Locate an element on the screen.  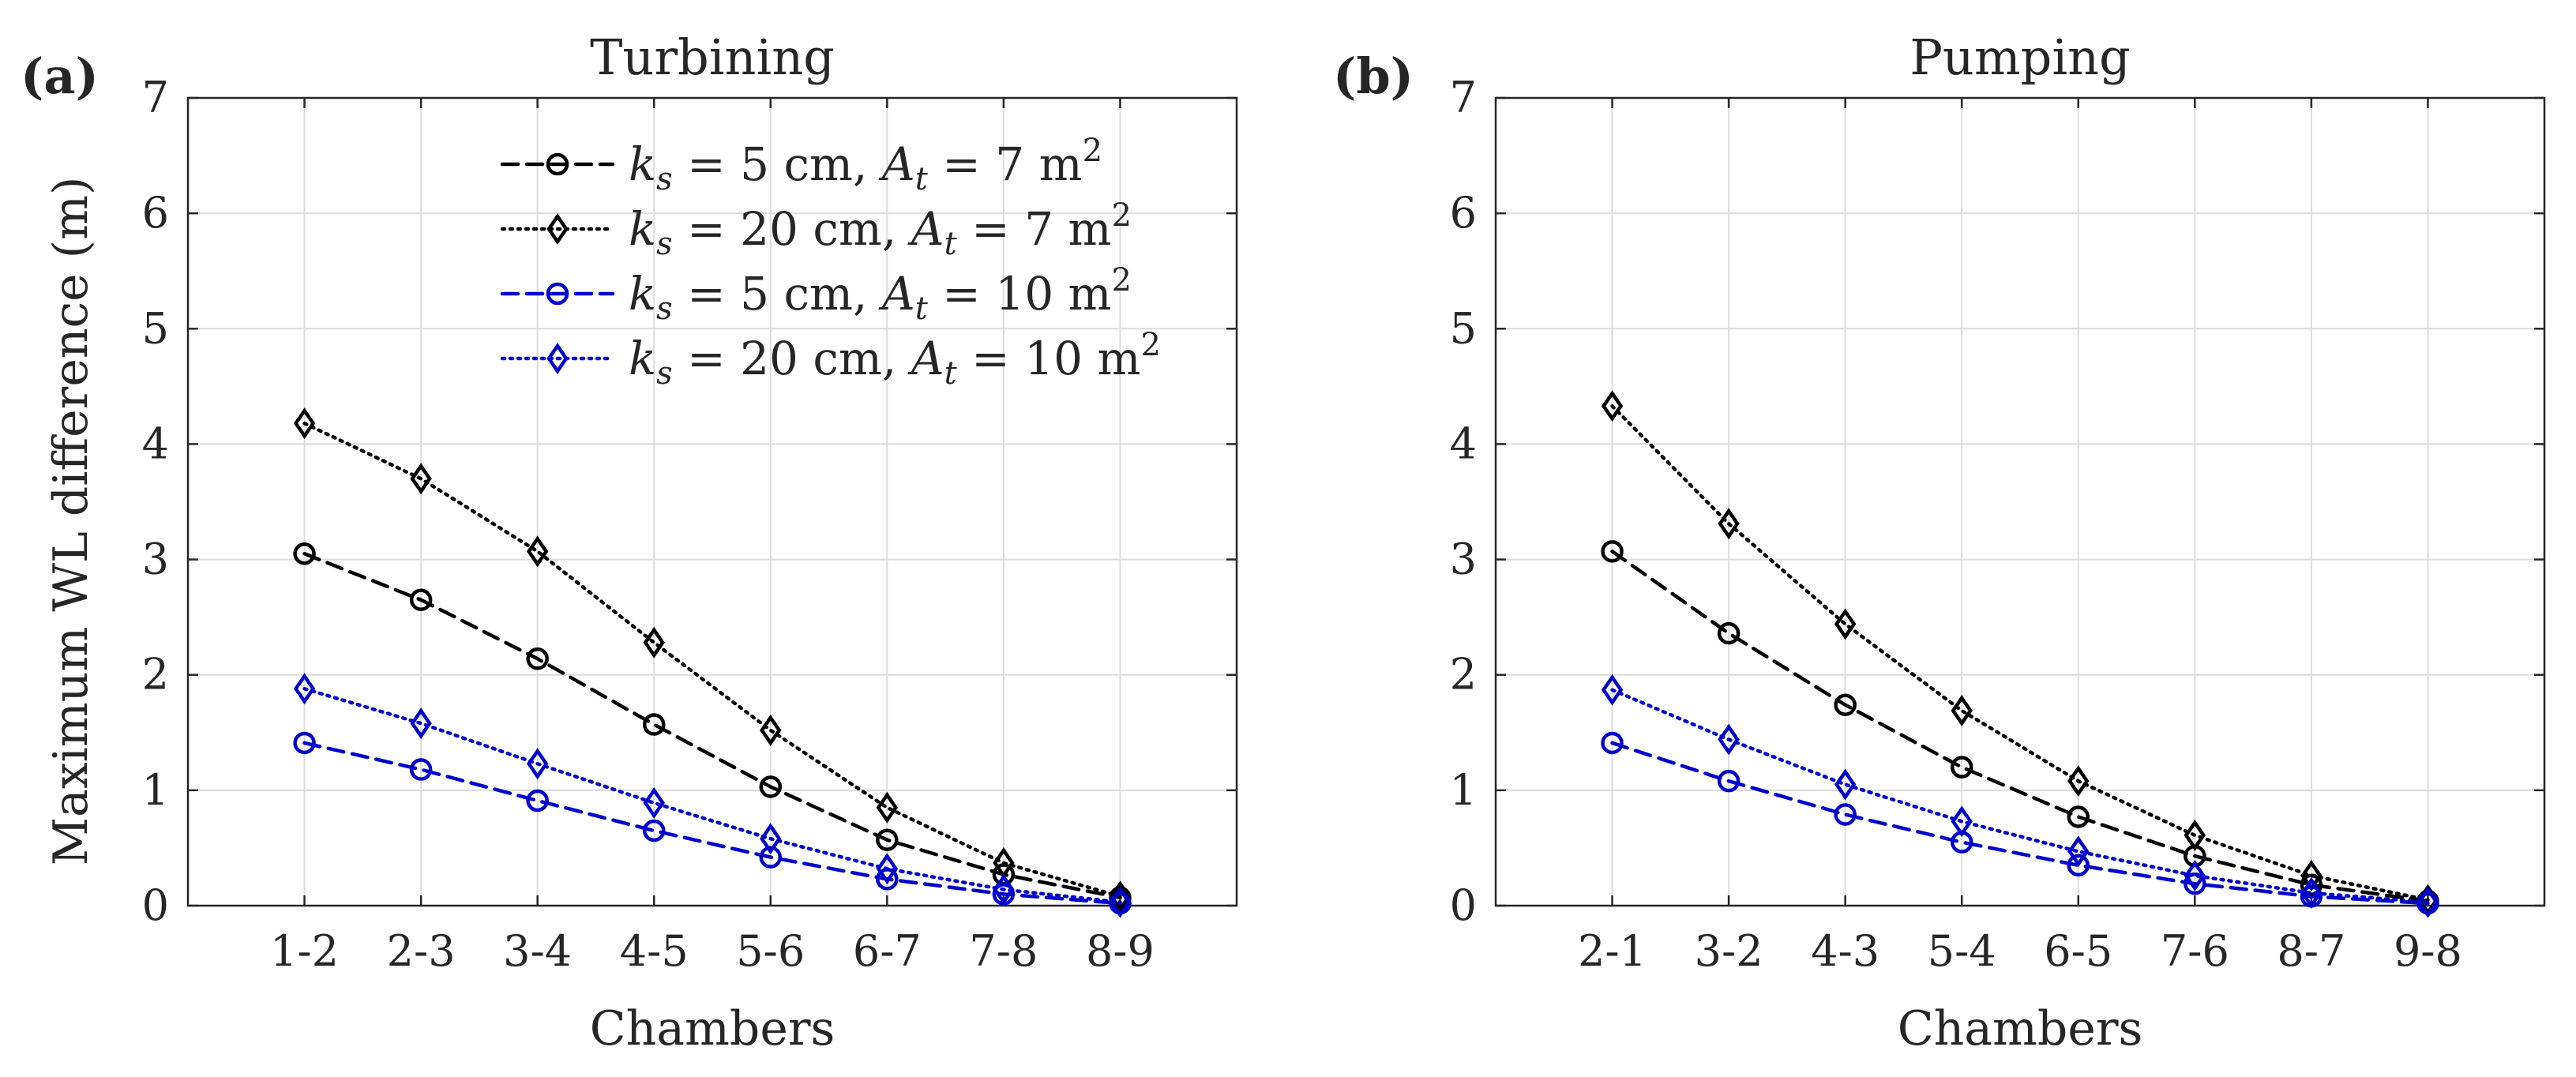
legend-item: ks = 20 cm, At = 10 m2 is located at coordinates (830, 359).